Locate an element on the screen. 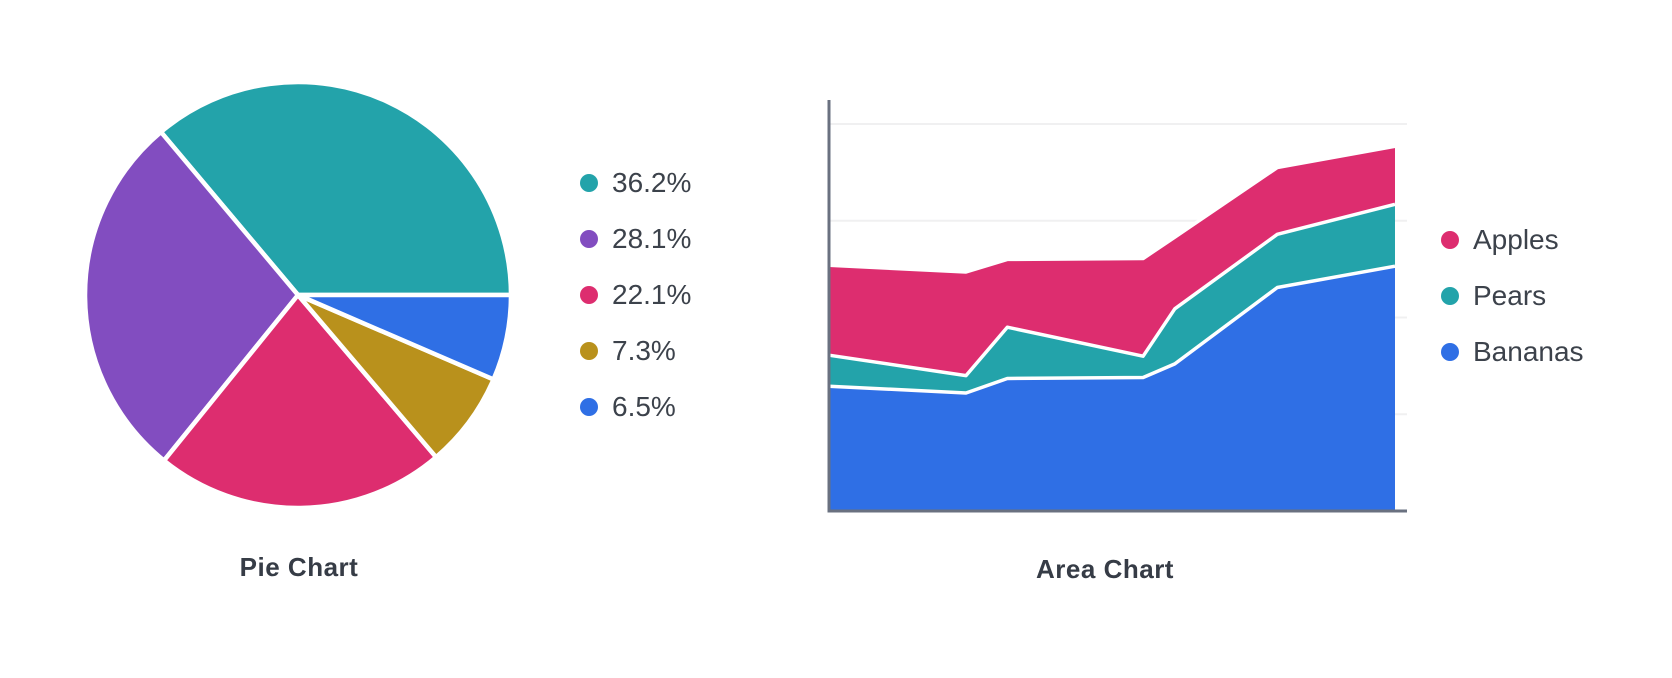 The width and height of the screenshot is (1672, 678). area-legend-label: Pears is located at coordinates (1510, 295).